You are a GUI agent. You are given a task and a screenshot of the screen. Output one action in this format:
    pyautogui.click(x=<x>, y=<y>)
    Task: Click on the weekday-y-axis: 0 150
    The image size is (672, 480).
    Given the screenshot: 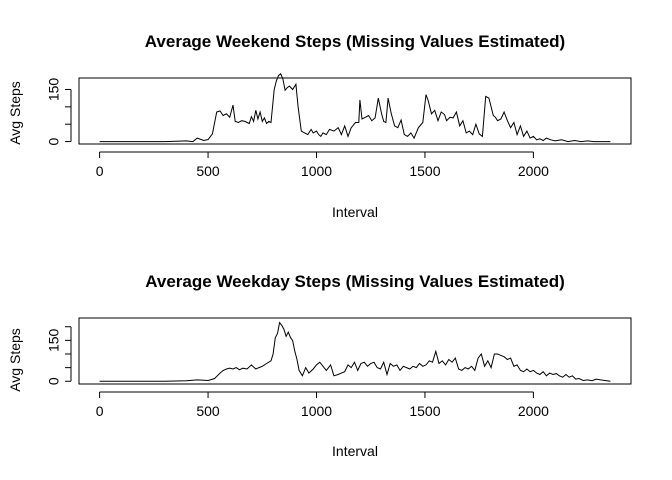 What is the action you would take?
    pyautogui.click(x=59, y=355)
    